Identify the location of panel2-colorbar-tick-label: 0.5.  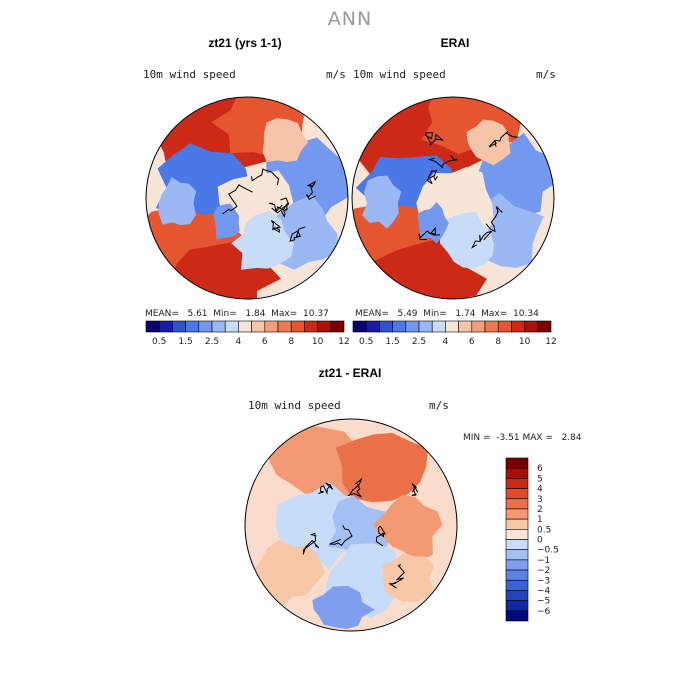
(366, 342).